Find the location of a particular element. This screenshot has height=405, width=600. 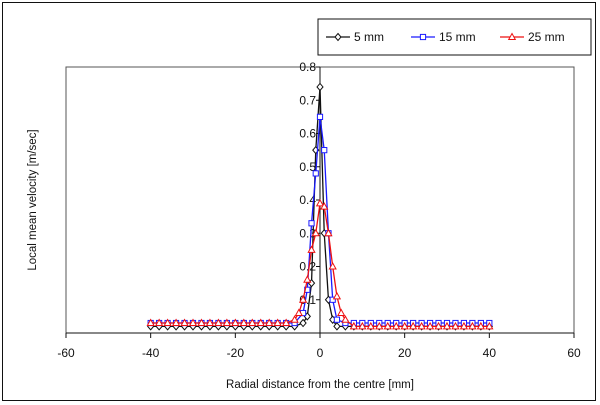

x-axis-label: Radial distance from the centre [mm] is located at coordinates (320, 385).